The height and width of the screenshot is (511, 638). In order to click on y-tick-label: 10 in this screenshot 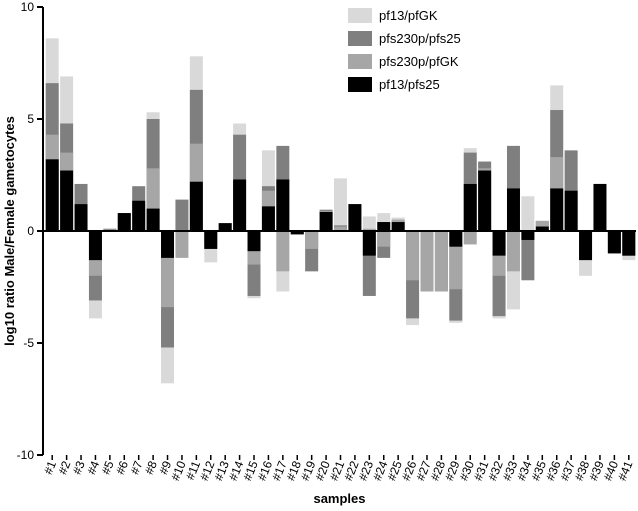, I will do `click(28, 7)`.